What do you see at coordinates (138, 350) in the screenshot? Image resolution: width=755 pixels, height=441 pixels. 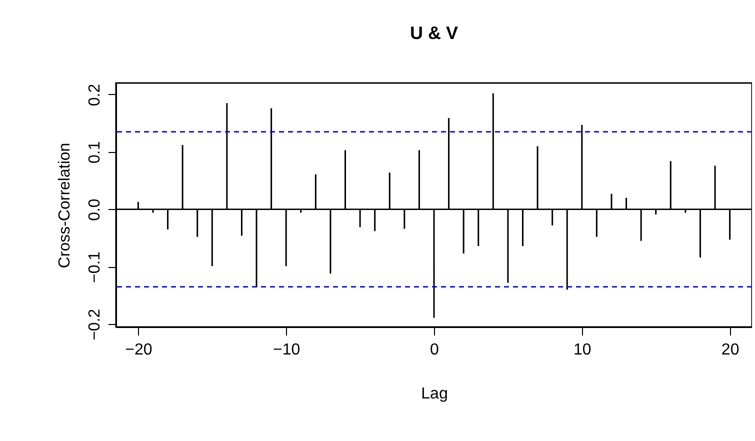 I see `x-tick-label: −20` at bounding box center [138, 350].